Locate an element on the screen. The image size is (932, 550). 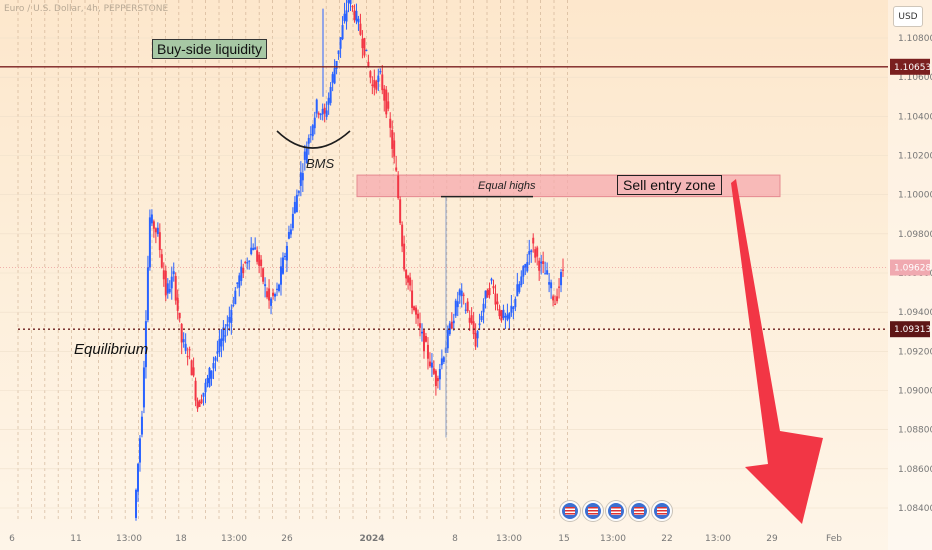
price-tick-label: 1.10800 is located at coordinates (915, 39).